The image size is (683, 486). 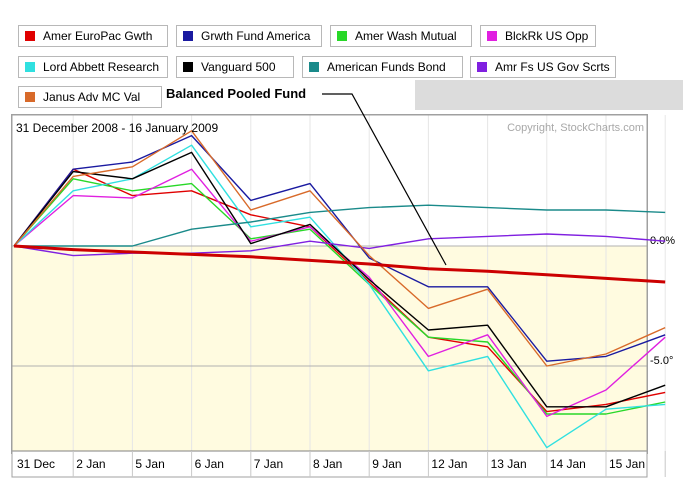 I want to click on x-tick-label: 2 Jan, so click(x=90, y=464).